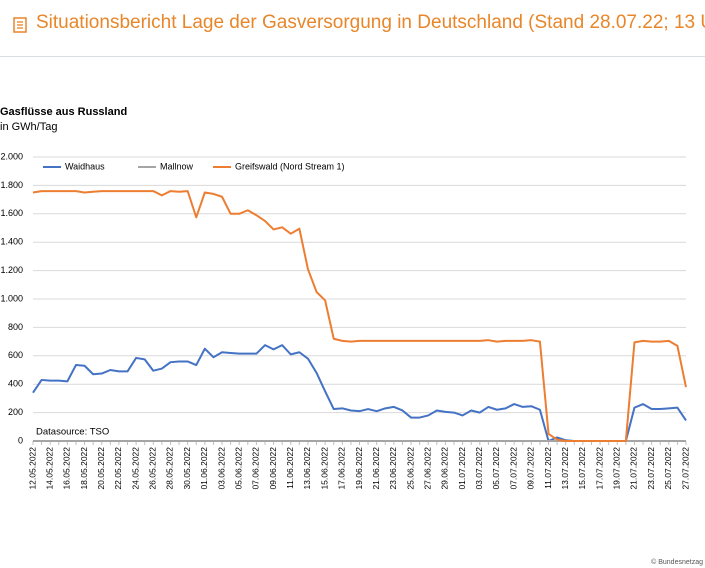  I want to click on x-tick-label: 11.07.2022, so click(548, 468).